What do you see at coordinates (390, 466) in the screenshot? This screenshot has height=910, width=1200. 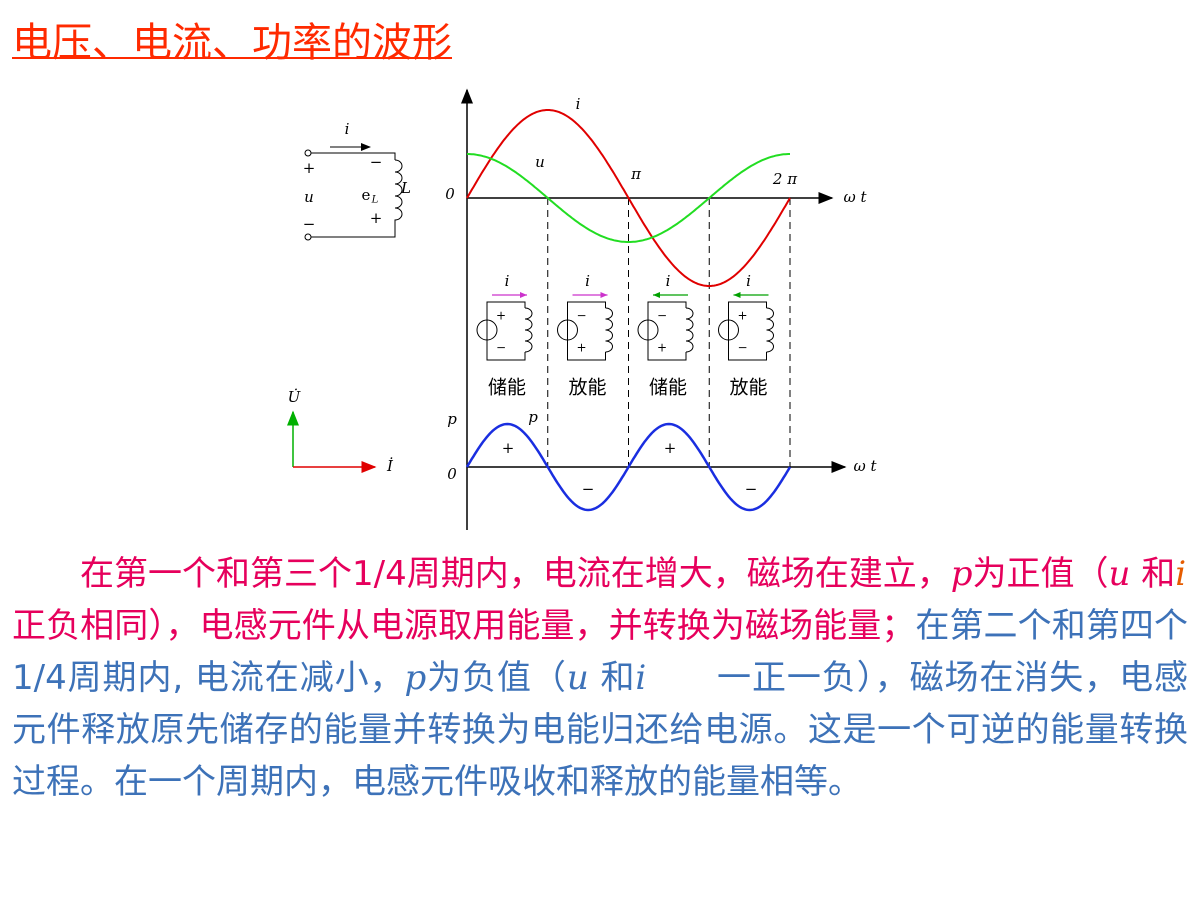 I see `current-phasor-label: İ` at bounding box center [390, 466].